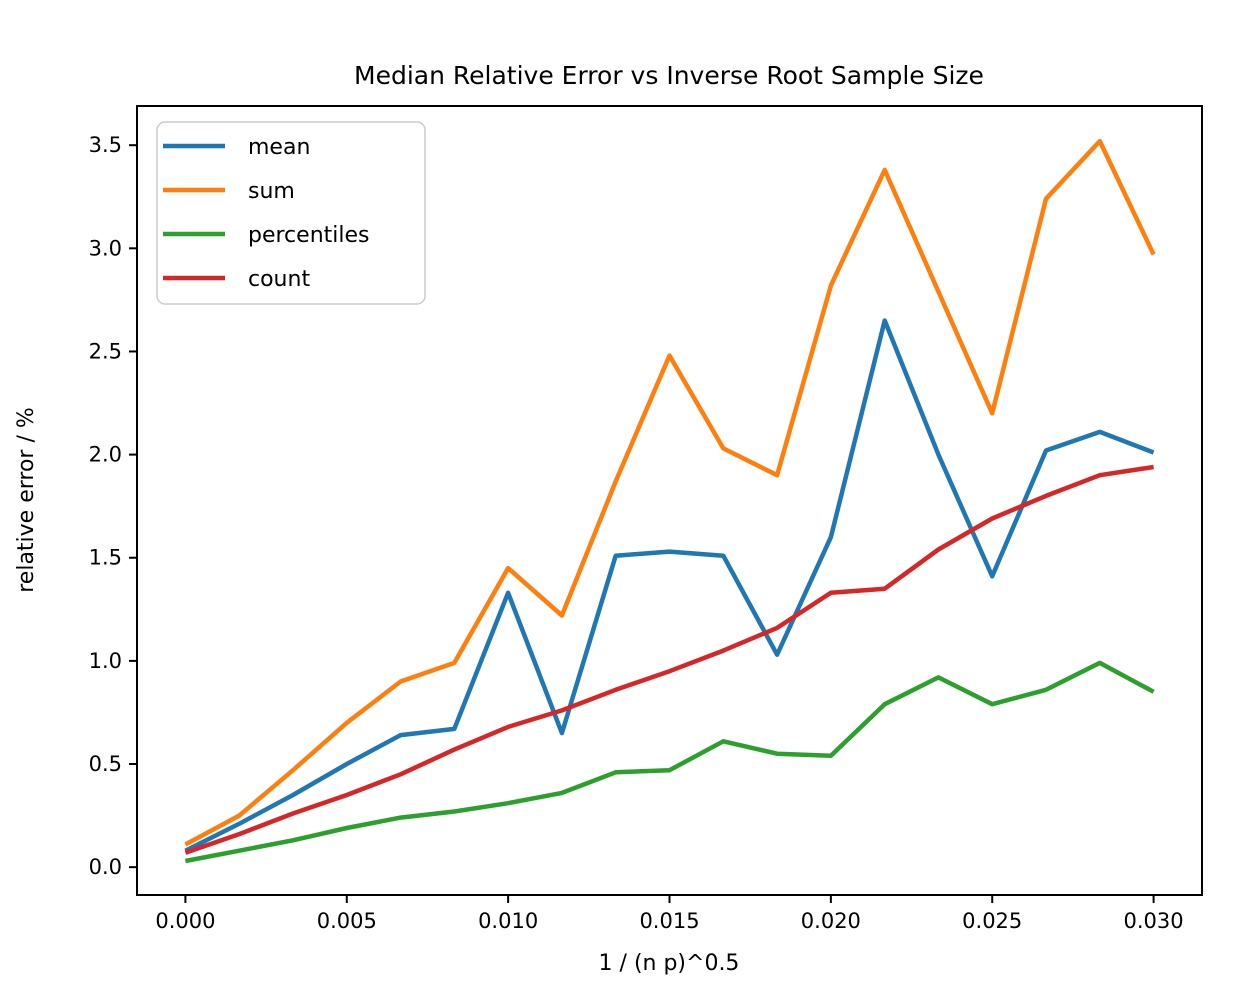  What do you see at coordinates (105, 764) in the screenshot?
I see `y-tick-label: 0.5` at bounding box center [105, 764].